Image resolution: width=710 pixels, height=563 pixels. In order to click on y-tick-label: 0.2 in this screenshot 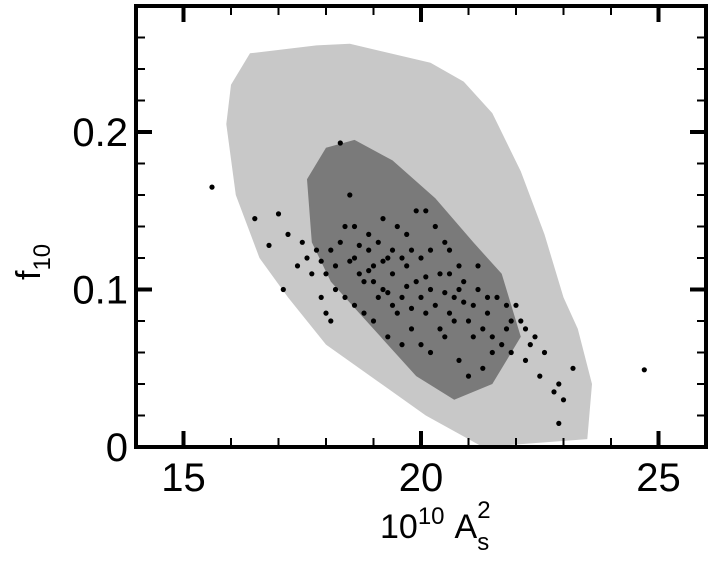, I will do `click(100, 133)`.